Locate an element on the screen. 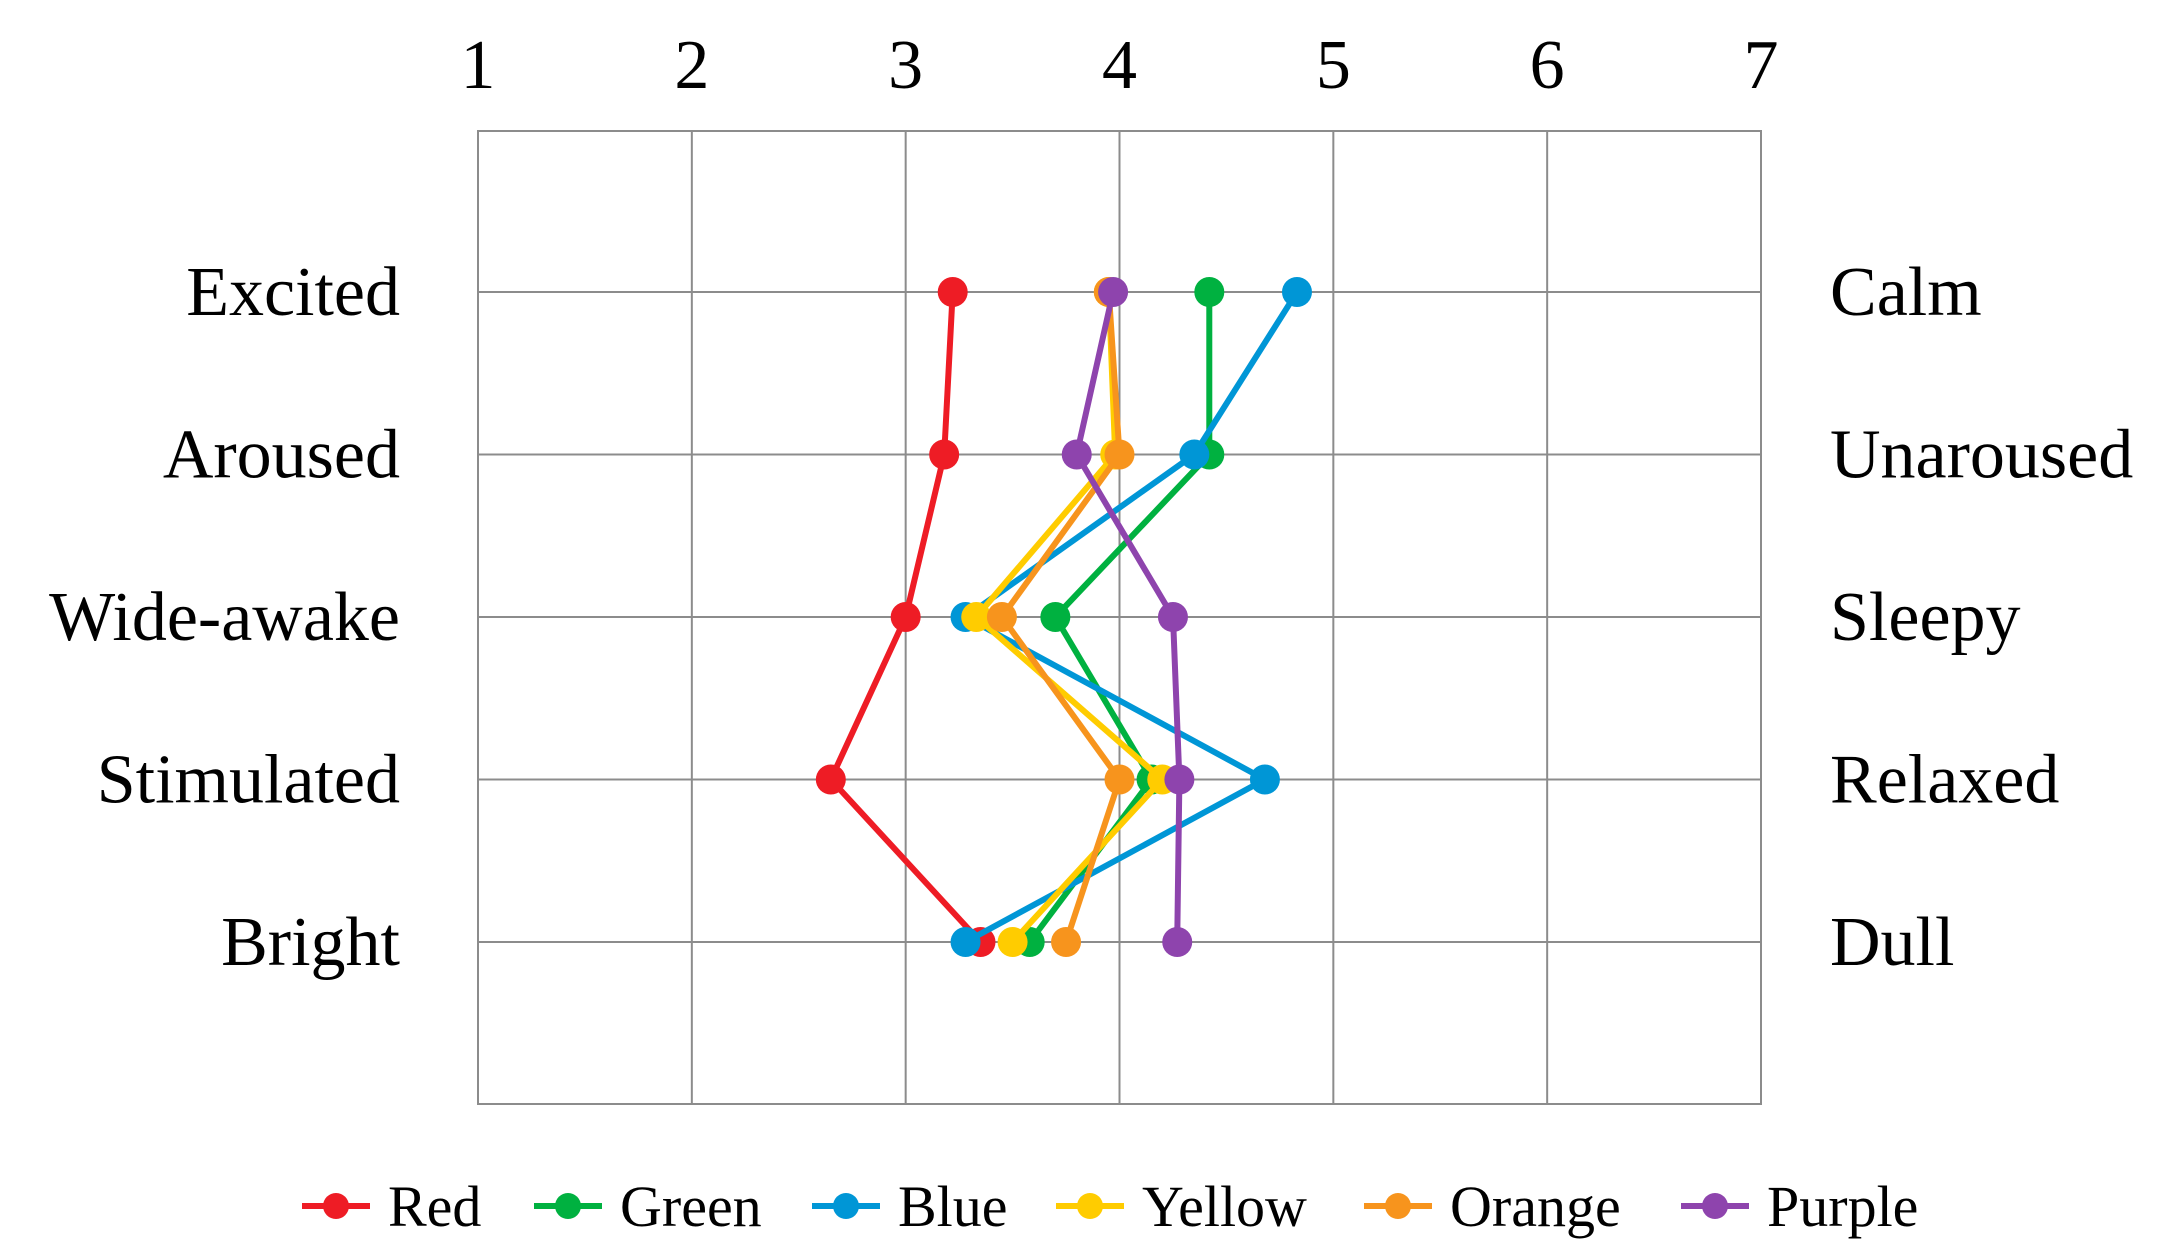  x-tick-labels: 1 2 3 4 5 6 7 is located at coordinates (1120, 65).